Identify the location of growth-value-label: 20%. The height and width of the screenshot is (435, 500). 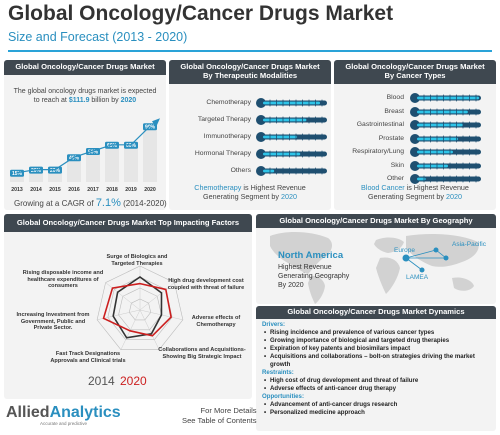
(36, 171).